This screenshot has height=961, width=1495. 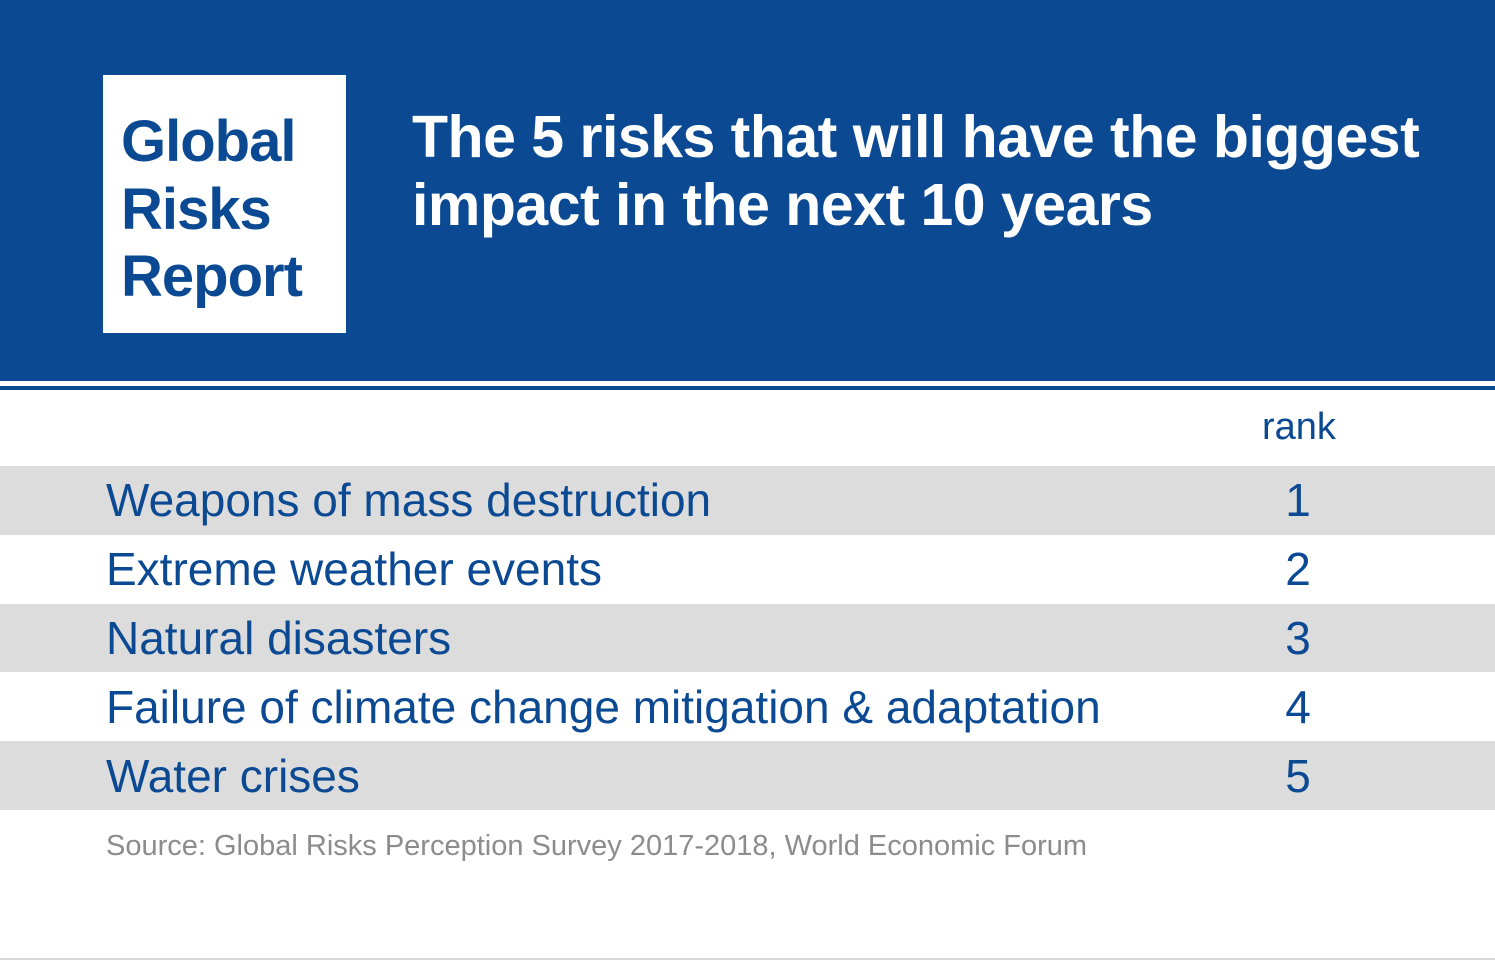 What do you see at coordinates (747, 388) in the screenshot?
I see `header-divider` at bounding box center [747, 388].